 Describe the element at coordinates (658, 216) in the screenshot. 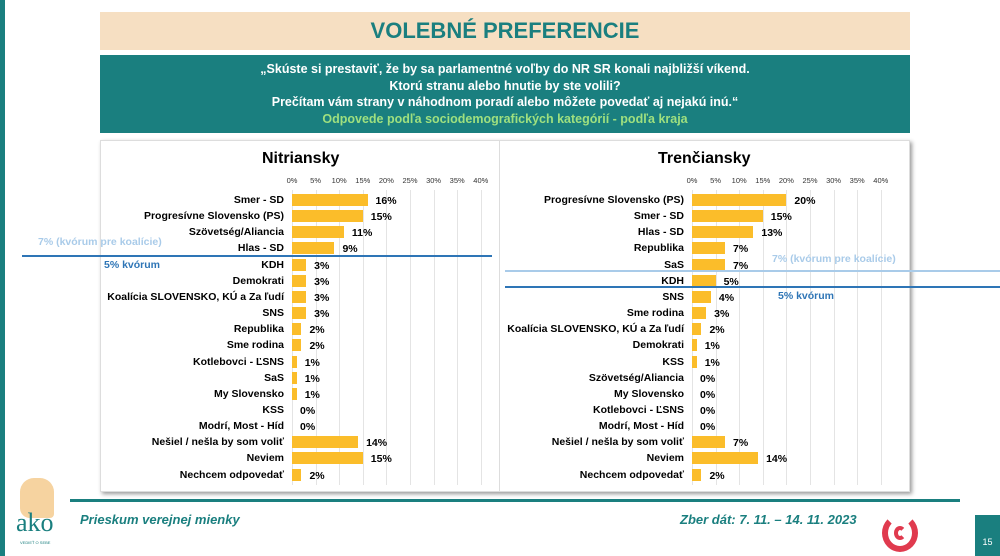

I see `category-label: Smer - SD` at that location.